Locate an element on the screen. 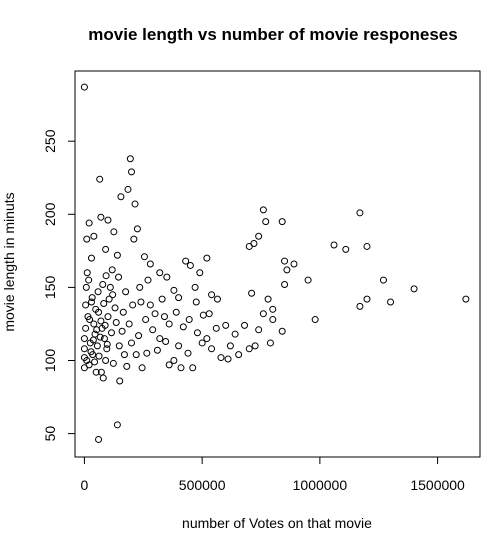 Image resolution: width=491 pixels, height=539 pixels. y-axis-label: movie length in minuts is located at coordinates (9, 261).